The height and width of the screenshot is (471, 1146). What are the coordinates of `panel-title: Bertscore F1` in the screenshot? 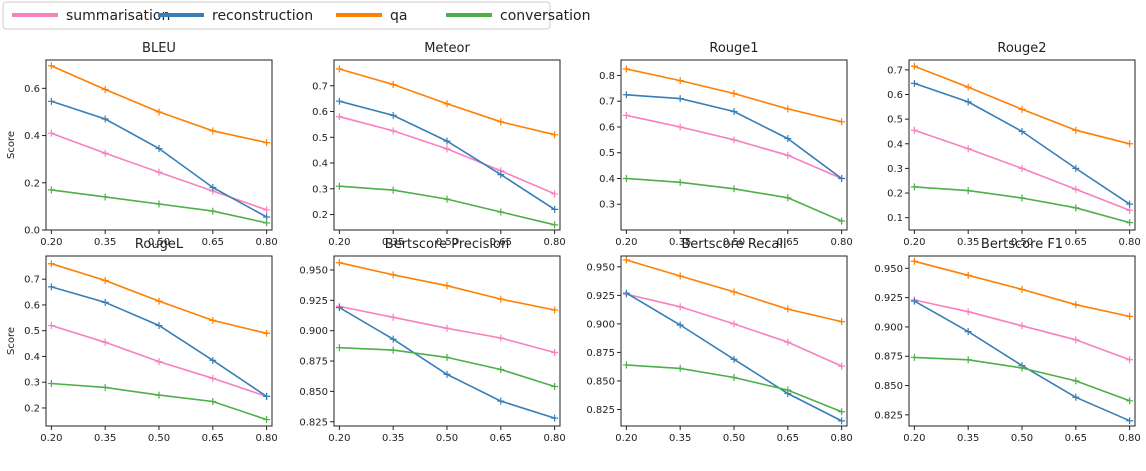 It's located at (1022, 244).